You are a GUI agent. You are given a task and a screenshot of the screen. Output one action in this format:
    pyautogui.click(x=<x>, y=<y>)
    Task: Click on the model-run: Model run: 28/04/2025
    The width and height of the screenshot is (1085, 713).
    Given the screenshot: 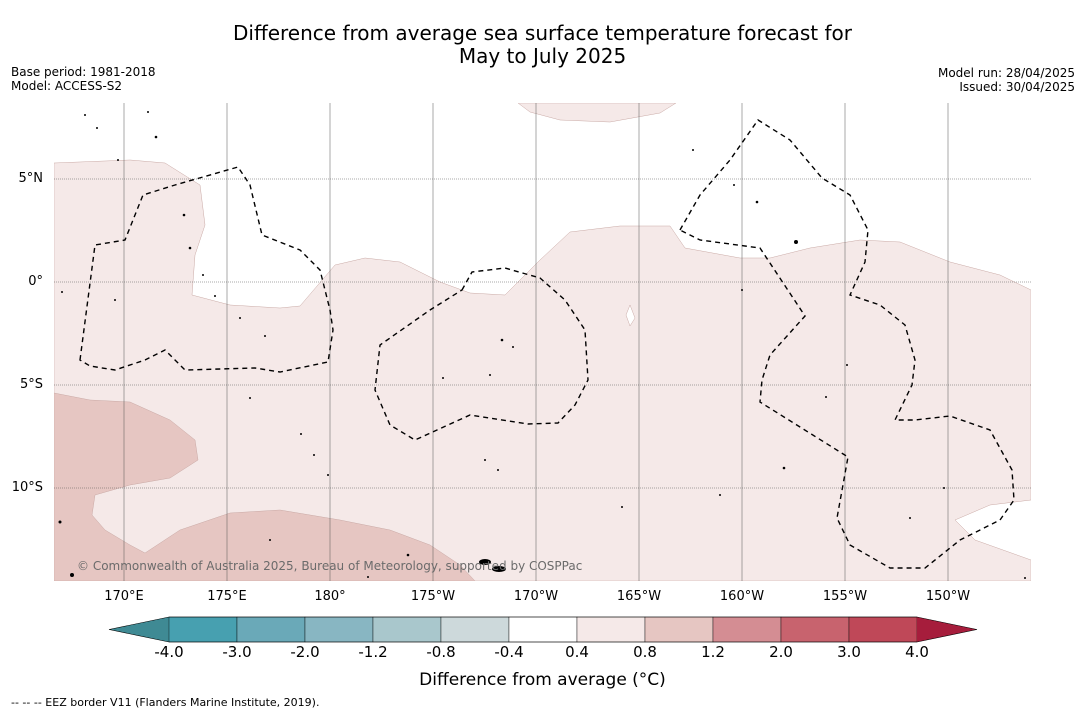 What is the action you would take?
    pyautogui.click(x=1006, y=73)
    